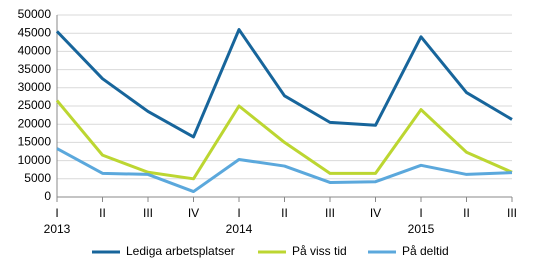  Describe the element at coordinates (421, 229) in the screenshot. I see `x-year-label: 2015` at that location.